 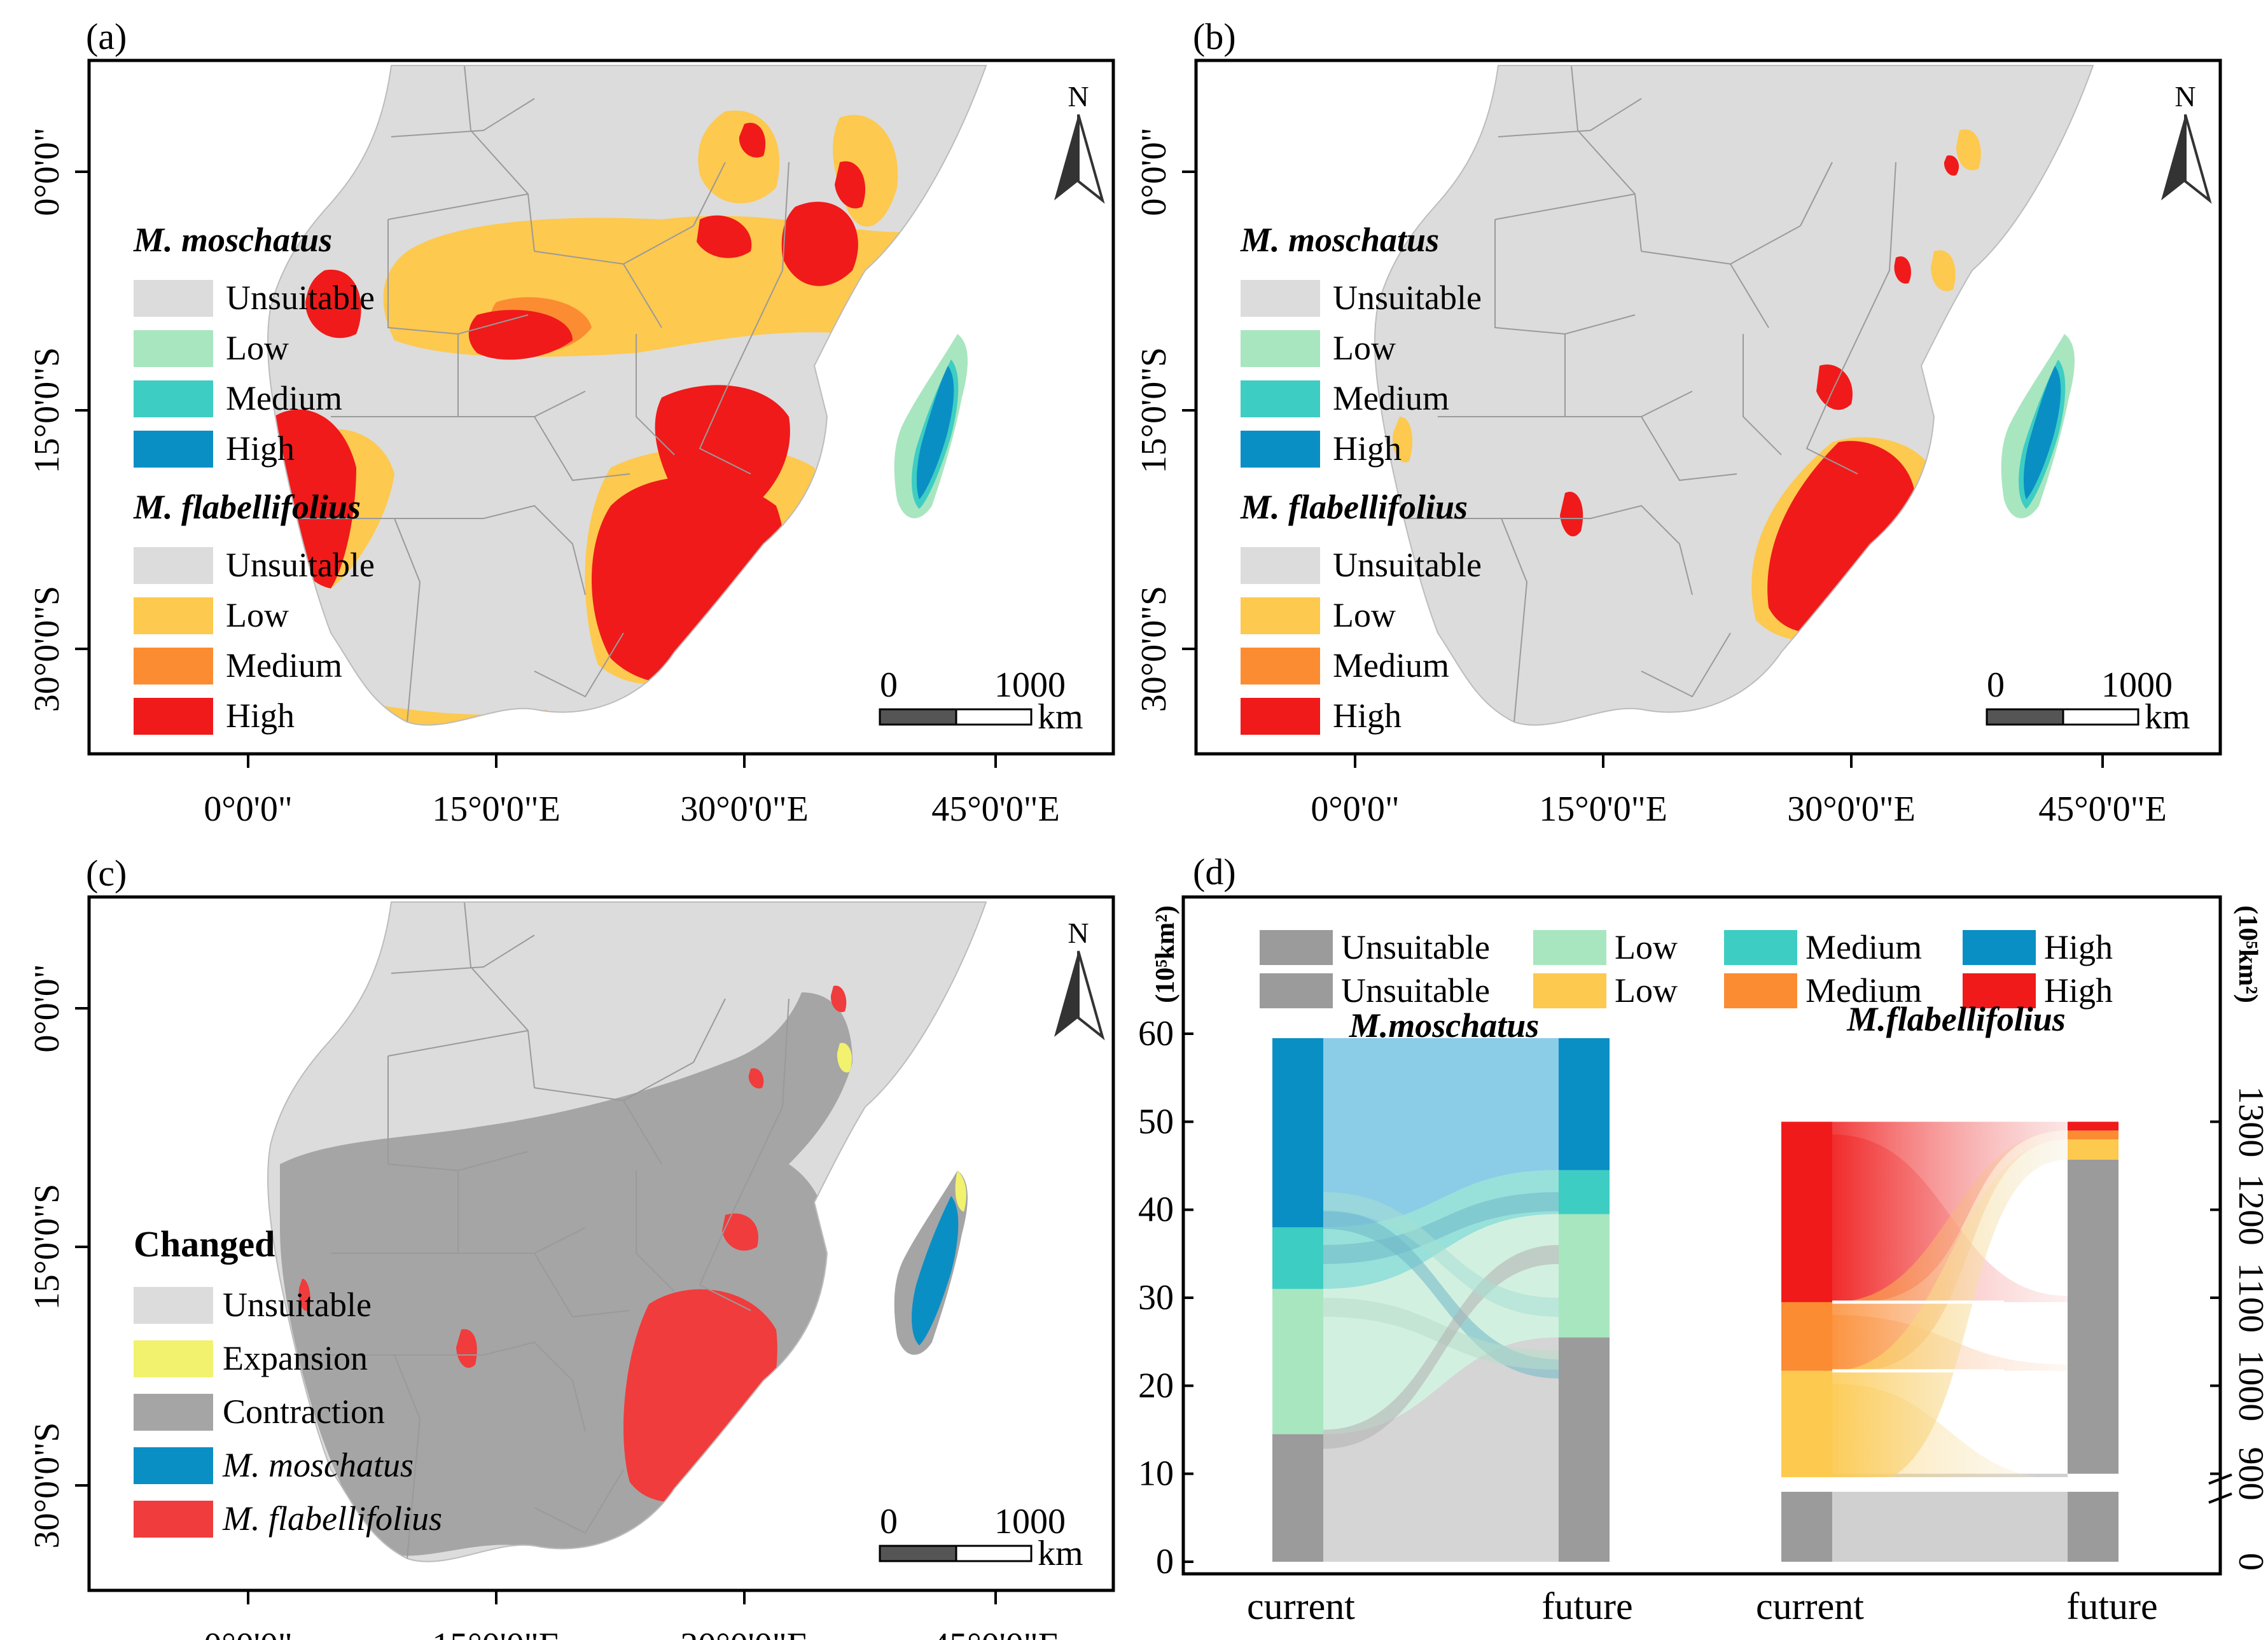 What do you see at coordinates (1214, 36) in the screenshot?
I see `panel-label: (b)` at bounding box center [1214, 36].